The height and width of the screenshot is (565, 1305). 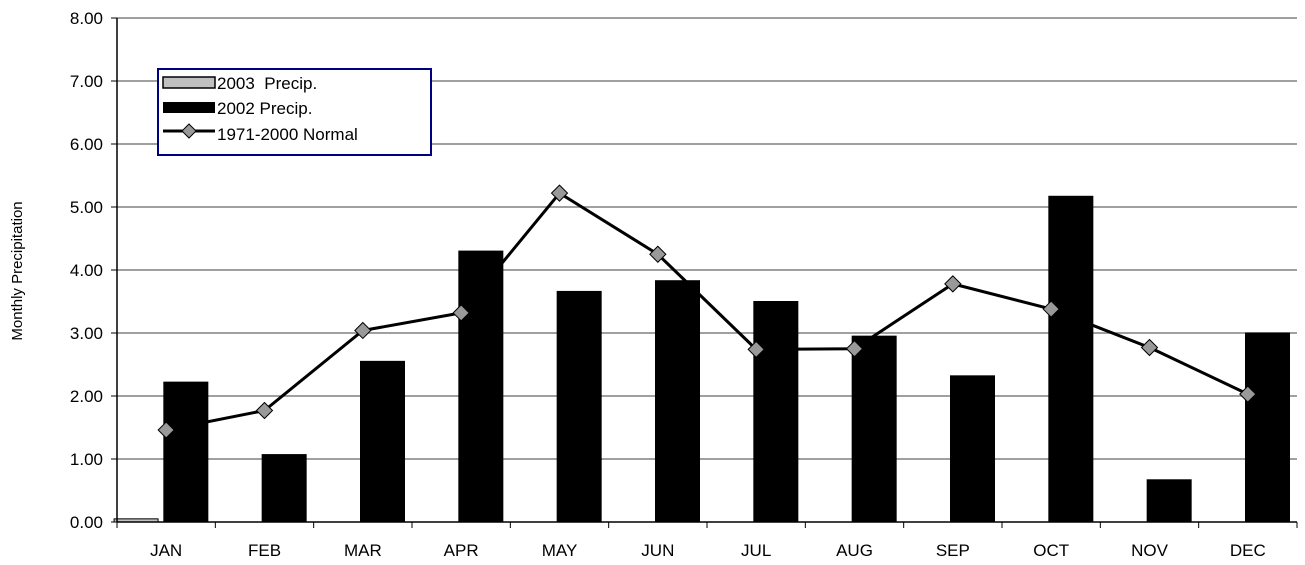 What do you see at coordinates (86, 144) in the screenshot?
I see `y-tick-label: 6.00` at bounding box center [86, 144].